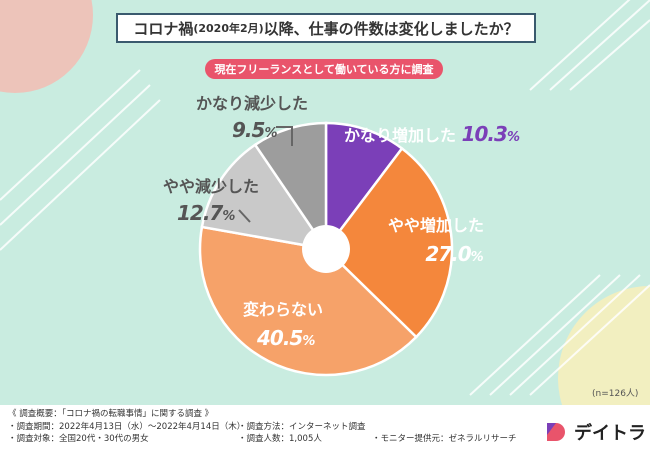 This screenshot has height=450, width=650. What do you see at coordinates (111, 414) in the screenshot?
I see `survey-title: 《 調査概要：「コロナ禍の転職事情」に関する調査 》` at bounding box center [111, 414].